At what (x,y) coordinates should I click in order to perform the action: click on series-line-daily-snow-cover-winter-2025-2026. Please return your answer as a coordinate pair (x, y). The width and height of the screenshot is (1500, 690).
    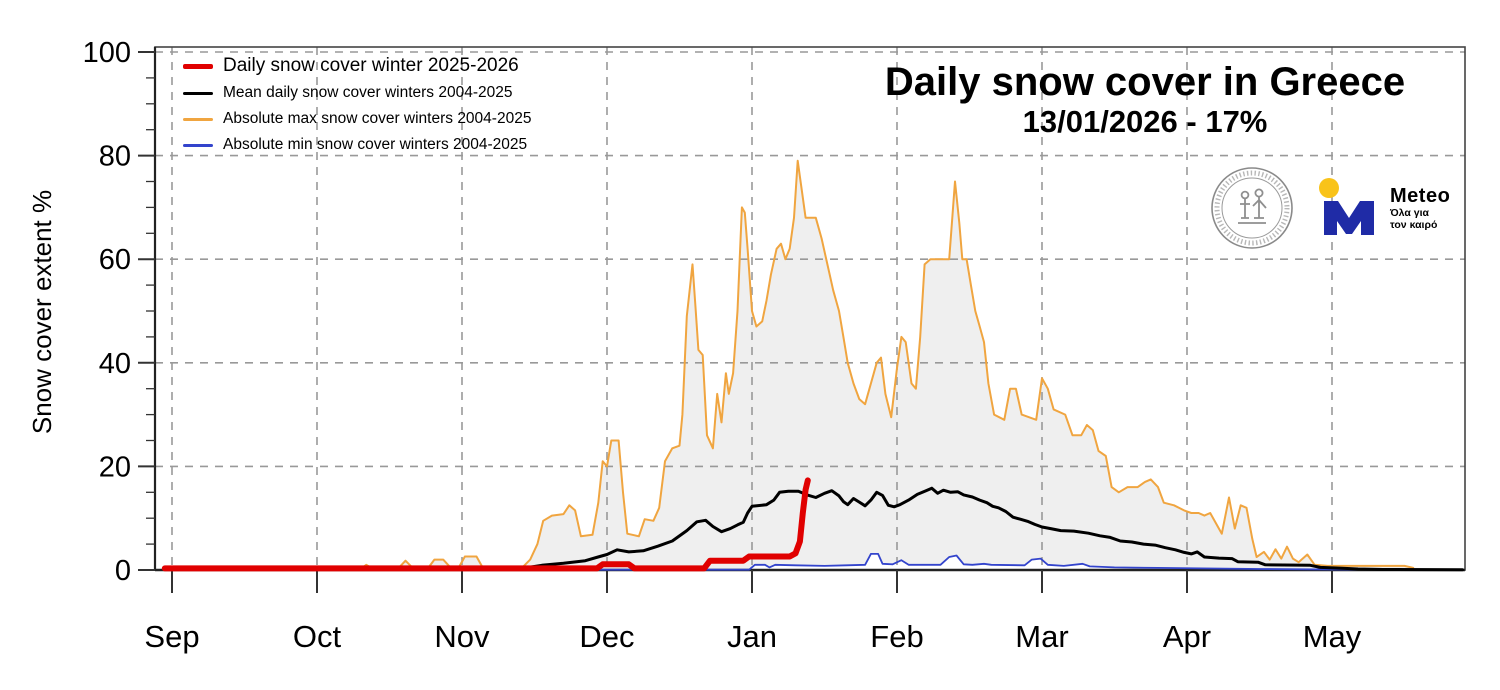
    Looking at the image, I should click on (486, 524).